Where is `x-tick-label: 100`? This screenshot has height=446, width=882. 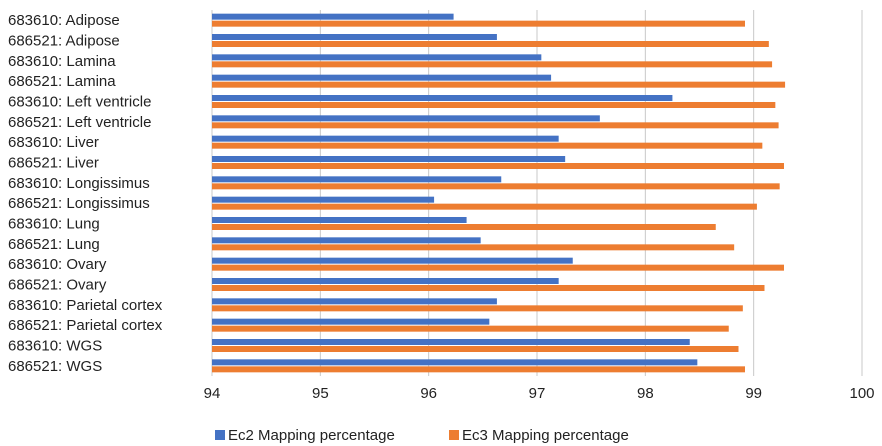 x-tick-label: 100 is located at coordinates (861, 393).